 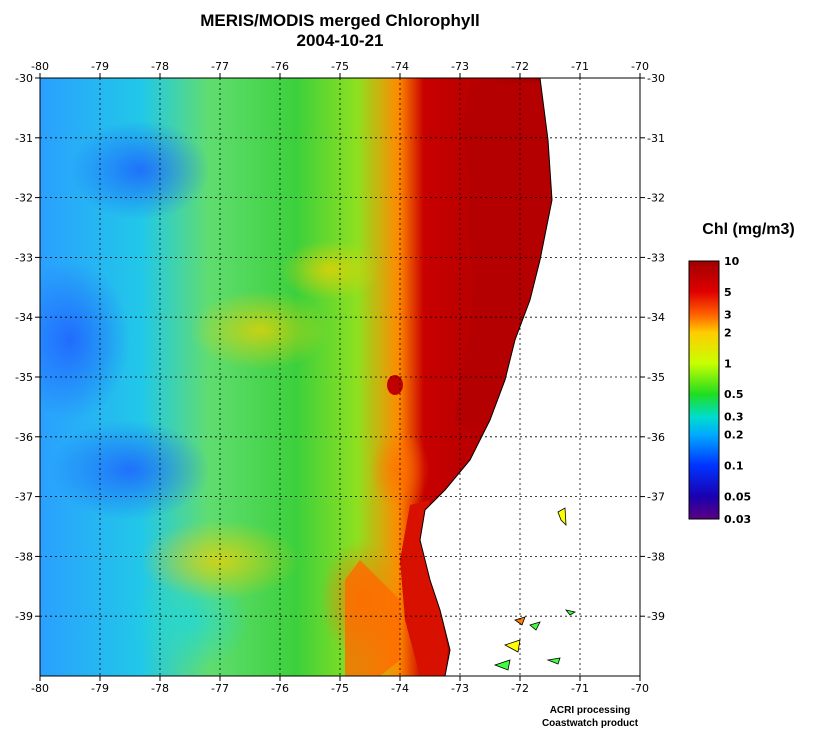 What do you see at coordinates (280, 66) in the screenshot?
I see `x-tick-label-top: -76` at bounding box center [280, 66].